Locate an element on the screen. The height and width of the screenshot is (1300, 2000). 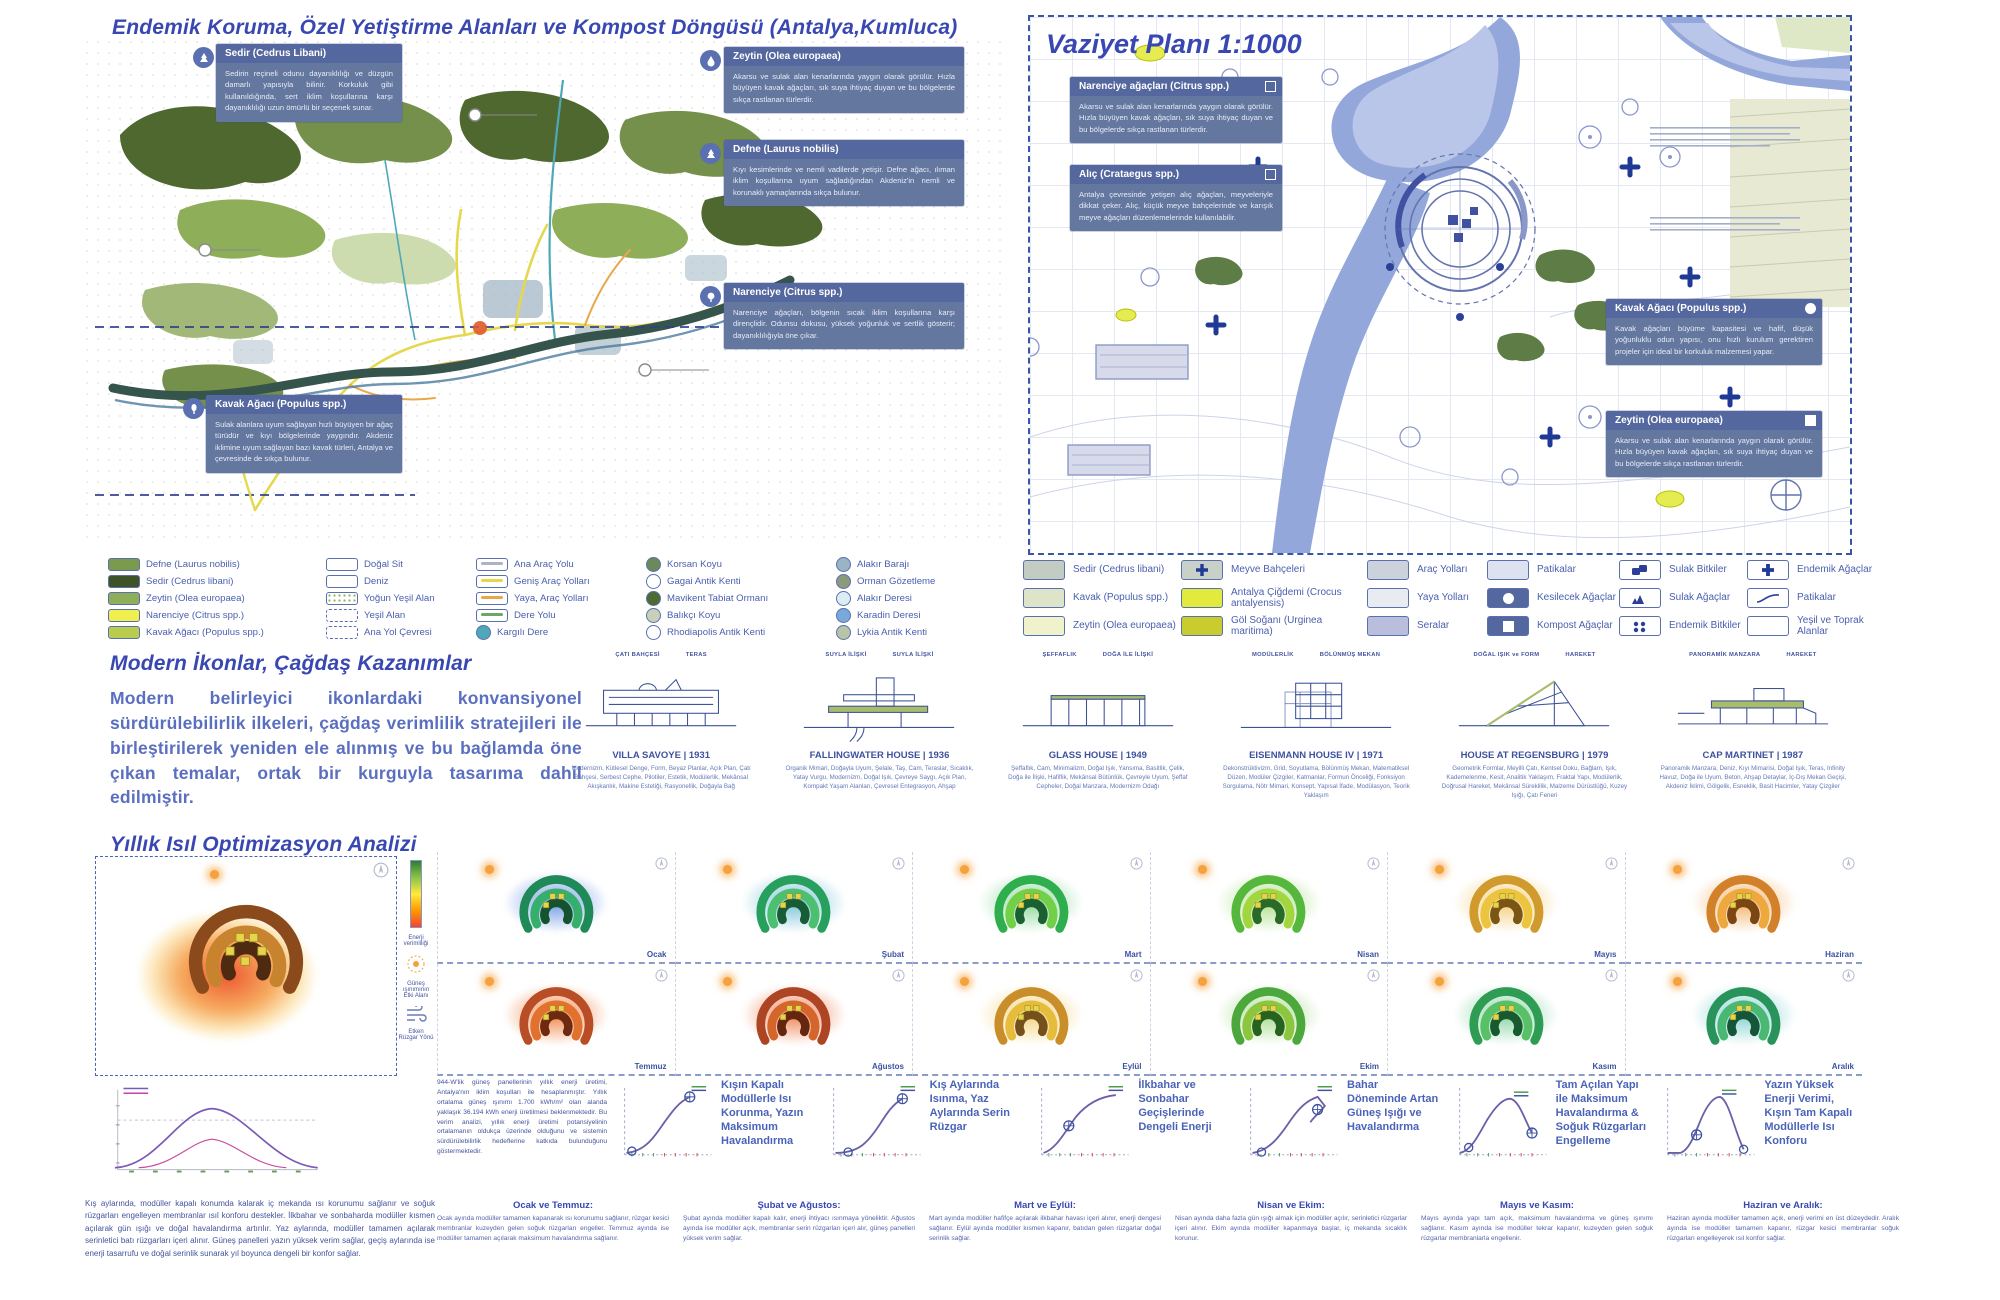
thermal-cell-subat: Şubat is located at coordinates (793, 908).